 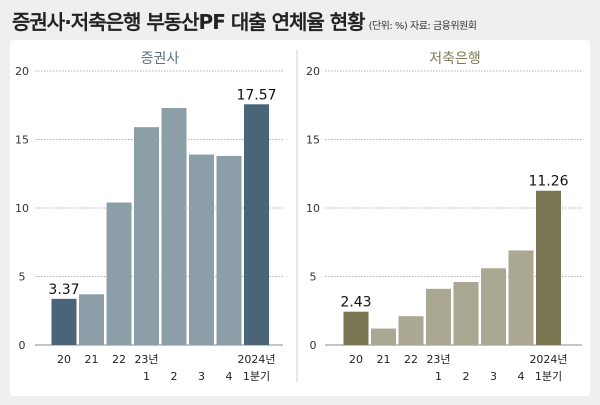 I want to click on data-label: 2.43, so click(x=355, y=303).